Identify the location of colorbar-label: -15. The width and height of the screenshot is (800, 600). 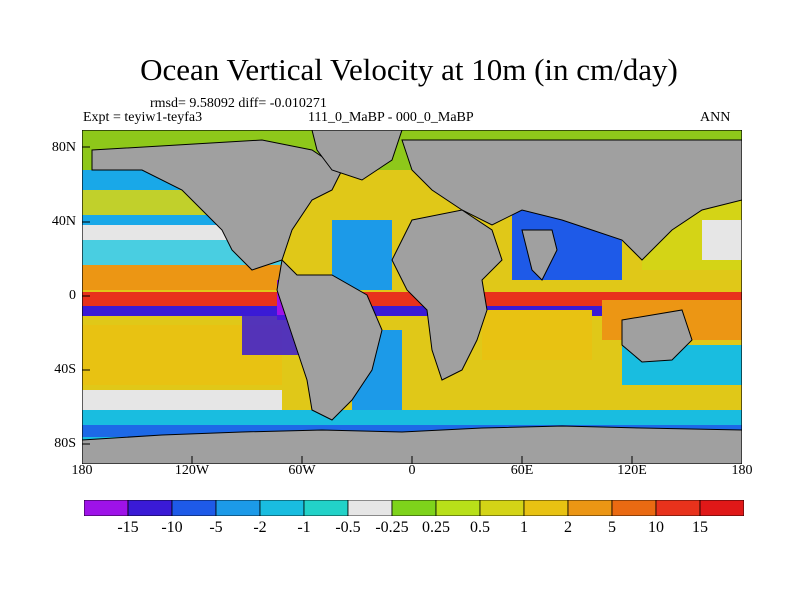
(128, 527).